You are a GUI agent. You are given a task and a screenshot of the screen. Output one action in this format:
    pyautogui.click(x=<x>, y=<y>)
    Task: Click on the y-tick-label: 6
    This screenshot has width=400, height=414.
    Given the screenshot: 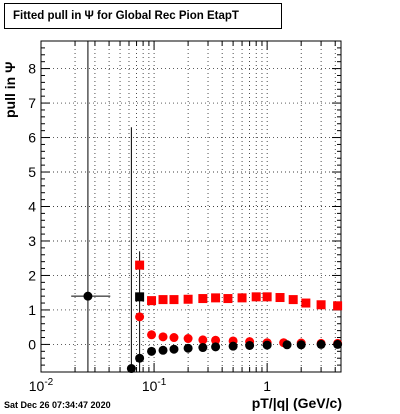 What is the action you would take?
    pyautogui.click(x=32, y=138)
    